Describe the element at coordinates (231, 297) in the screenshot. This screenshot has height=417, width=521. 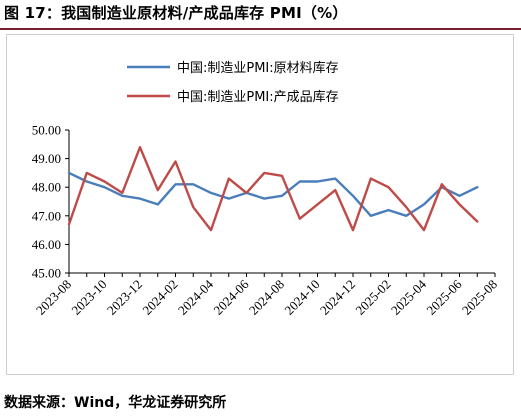
I see `x-tick-label: 2024-06` at that location.